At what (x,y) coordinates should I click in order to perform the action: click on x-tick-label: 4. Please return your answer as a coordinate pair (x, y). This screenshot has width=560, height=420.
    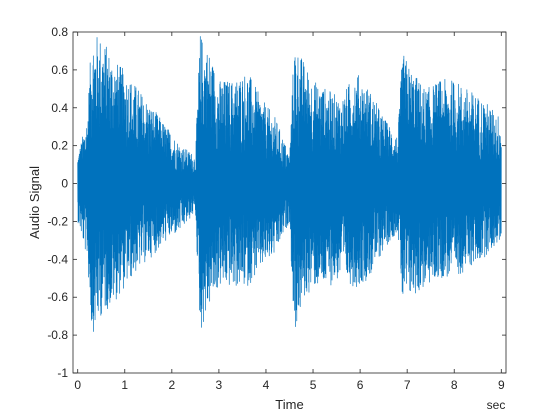
    Looking at the image, I should click on (266, 385).